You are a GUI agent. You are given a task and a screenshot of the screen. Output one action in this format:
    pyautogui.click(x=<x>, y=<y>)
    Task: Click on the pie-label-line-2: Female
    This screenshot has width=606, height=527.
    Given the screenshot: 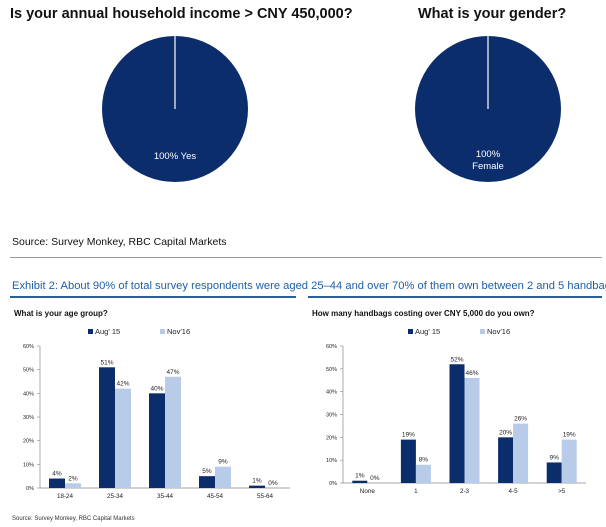 What is the action you would take?
    pyautogui.click(x=488, y=166)
    